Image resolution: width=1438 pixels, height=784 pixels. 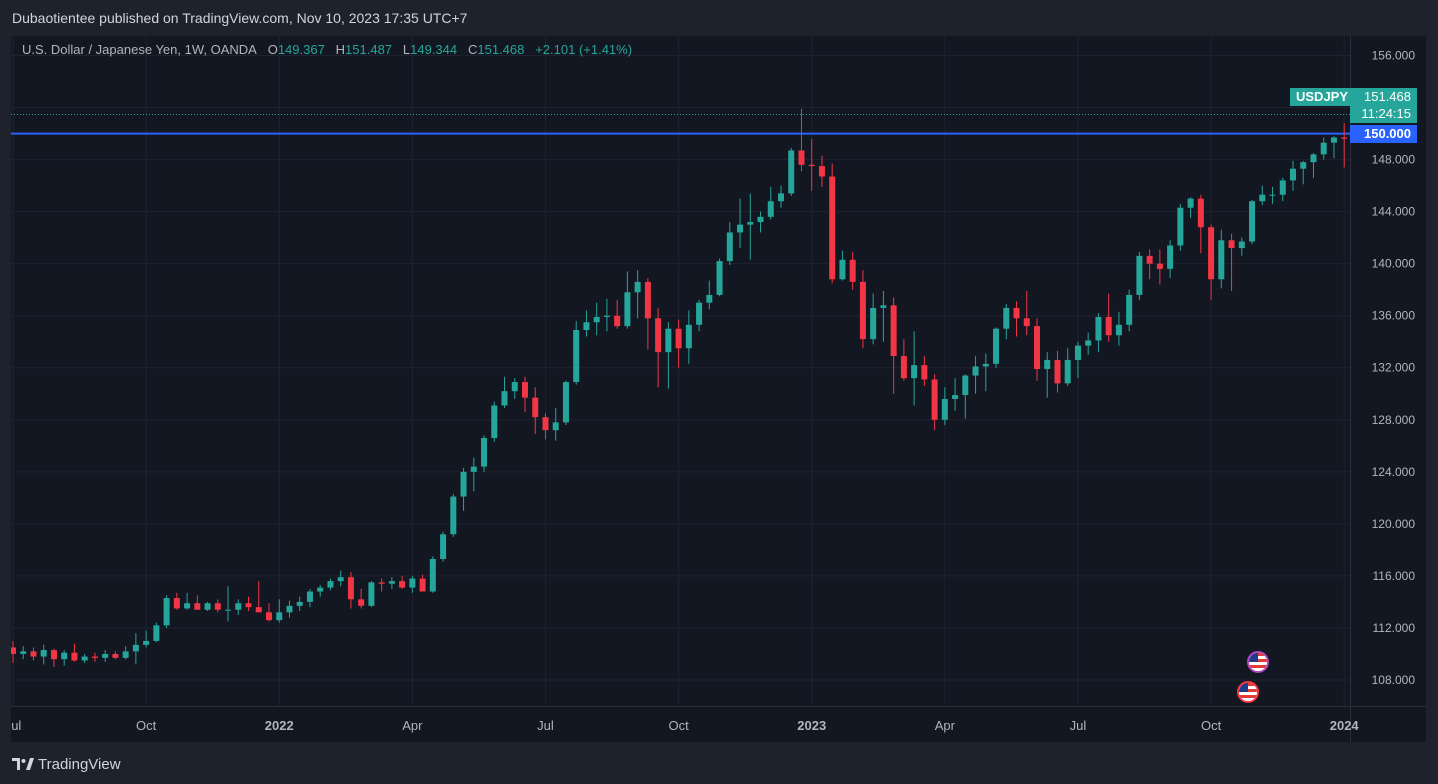 What do you see at coordinates (1394, 56) in the screenshot?
I see `price-tick-label: 156.000` at bounding box center [1394, 56].